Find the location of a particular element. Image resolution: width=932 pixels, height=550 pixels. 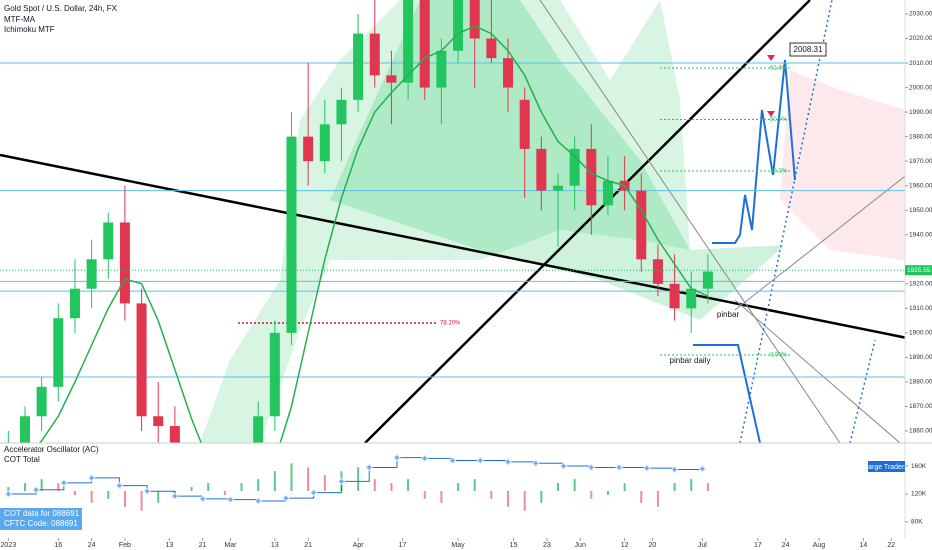

y-tick-label: 1960.00 is located at coordinates (920, 185).